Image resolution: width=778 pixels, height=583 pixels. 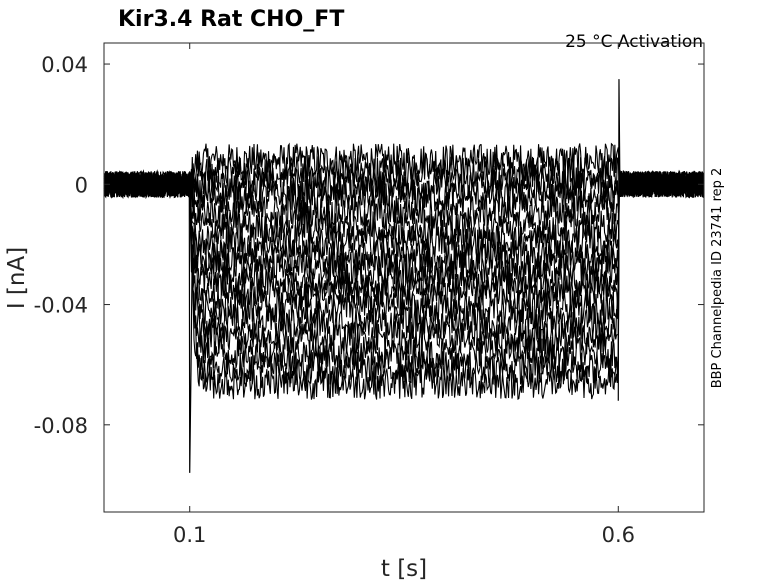 What do you see at coordinates (634, 42) in the screenshot?
I see `chart-subtitle: 25 °C Activation` at bounding box center [634, 42].